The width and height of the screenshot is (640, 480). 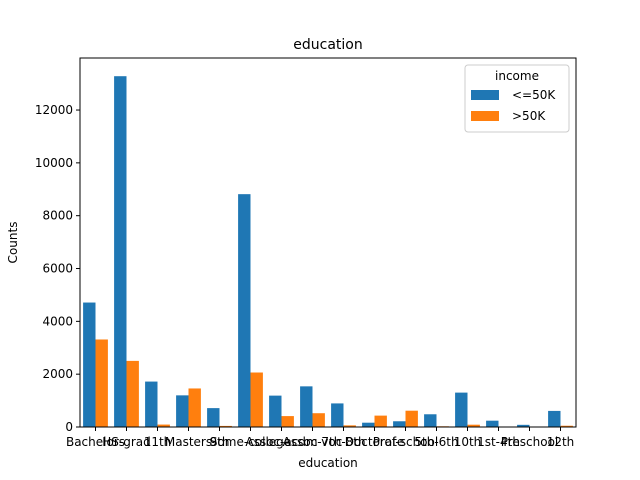 What do you see at coordinates (69, 427) in the screenshot?
I see `y-tick-label: 0` at bounding box center [69, 427].